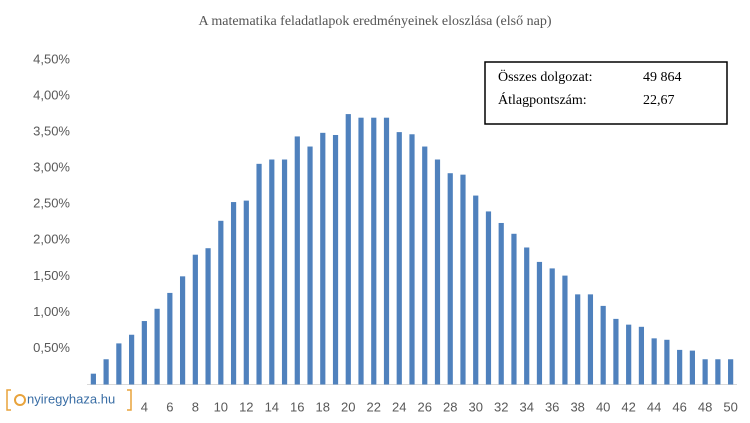  Describe the element at coordinates (323, 406) in the screenshot. I see `x-tick-label: 18` at that location.